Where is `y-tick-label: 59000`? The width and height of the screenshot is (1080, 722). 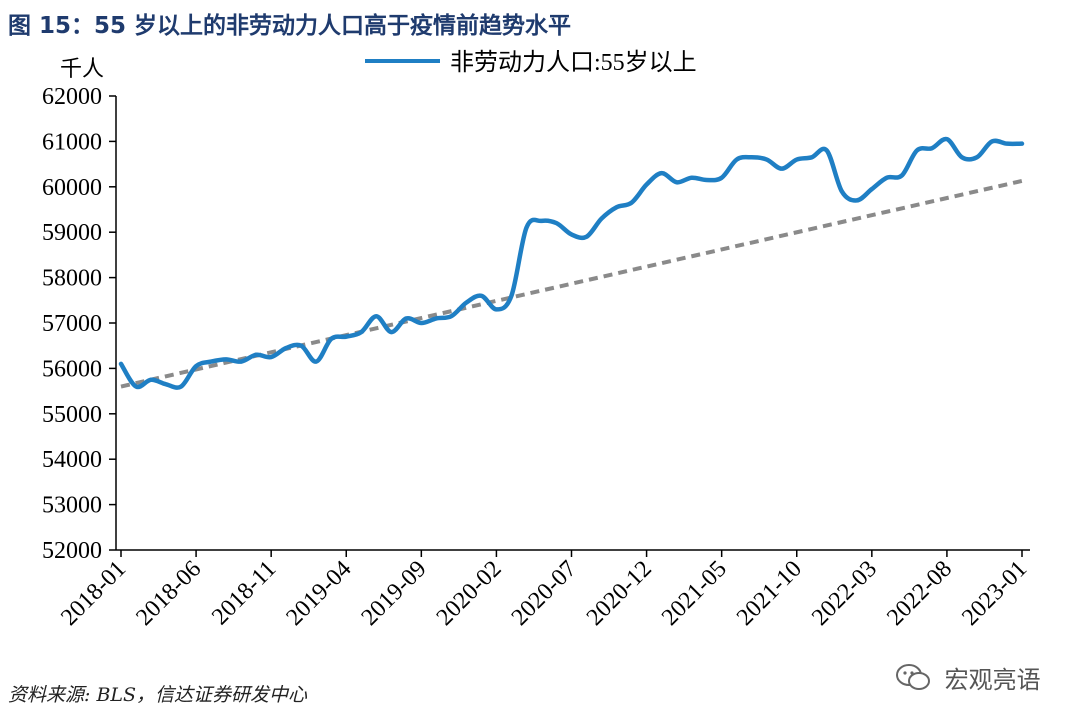 y-tick-label: 59000 is located at coordinates (72, 233).